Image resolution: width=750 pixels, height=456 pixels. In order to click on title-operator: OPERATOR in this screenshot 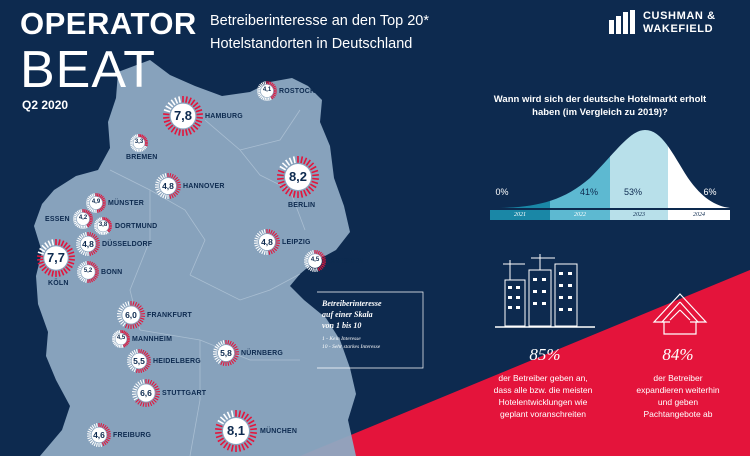, I will do `click(108, 23)`.